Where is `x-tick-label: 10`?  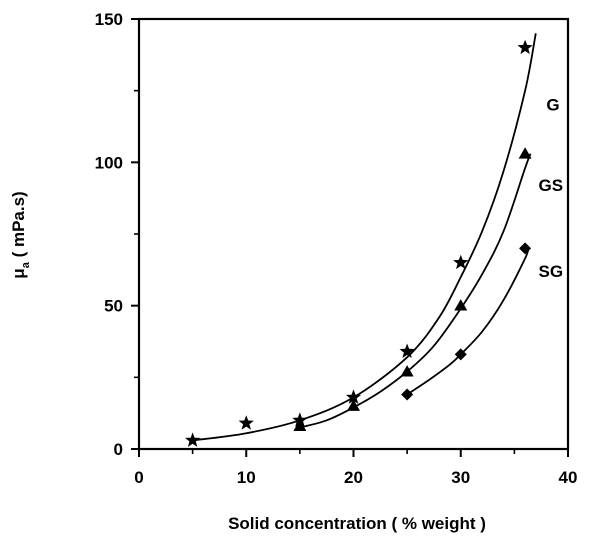
x-tick-label: 10 is located at coordinates (246, 477).